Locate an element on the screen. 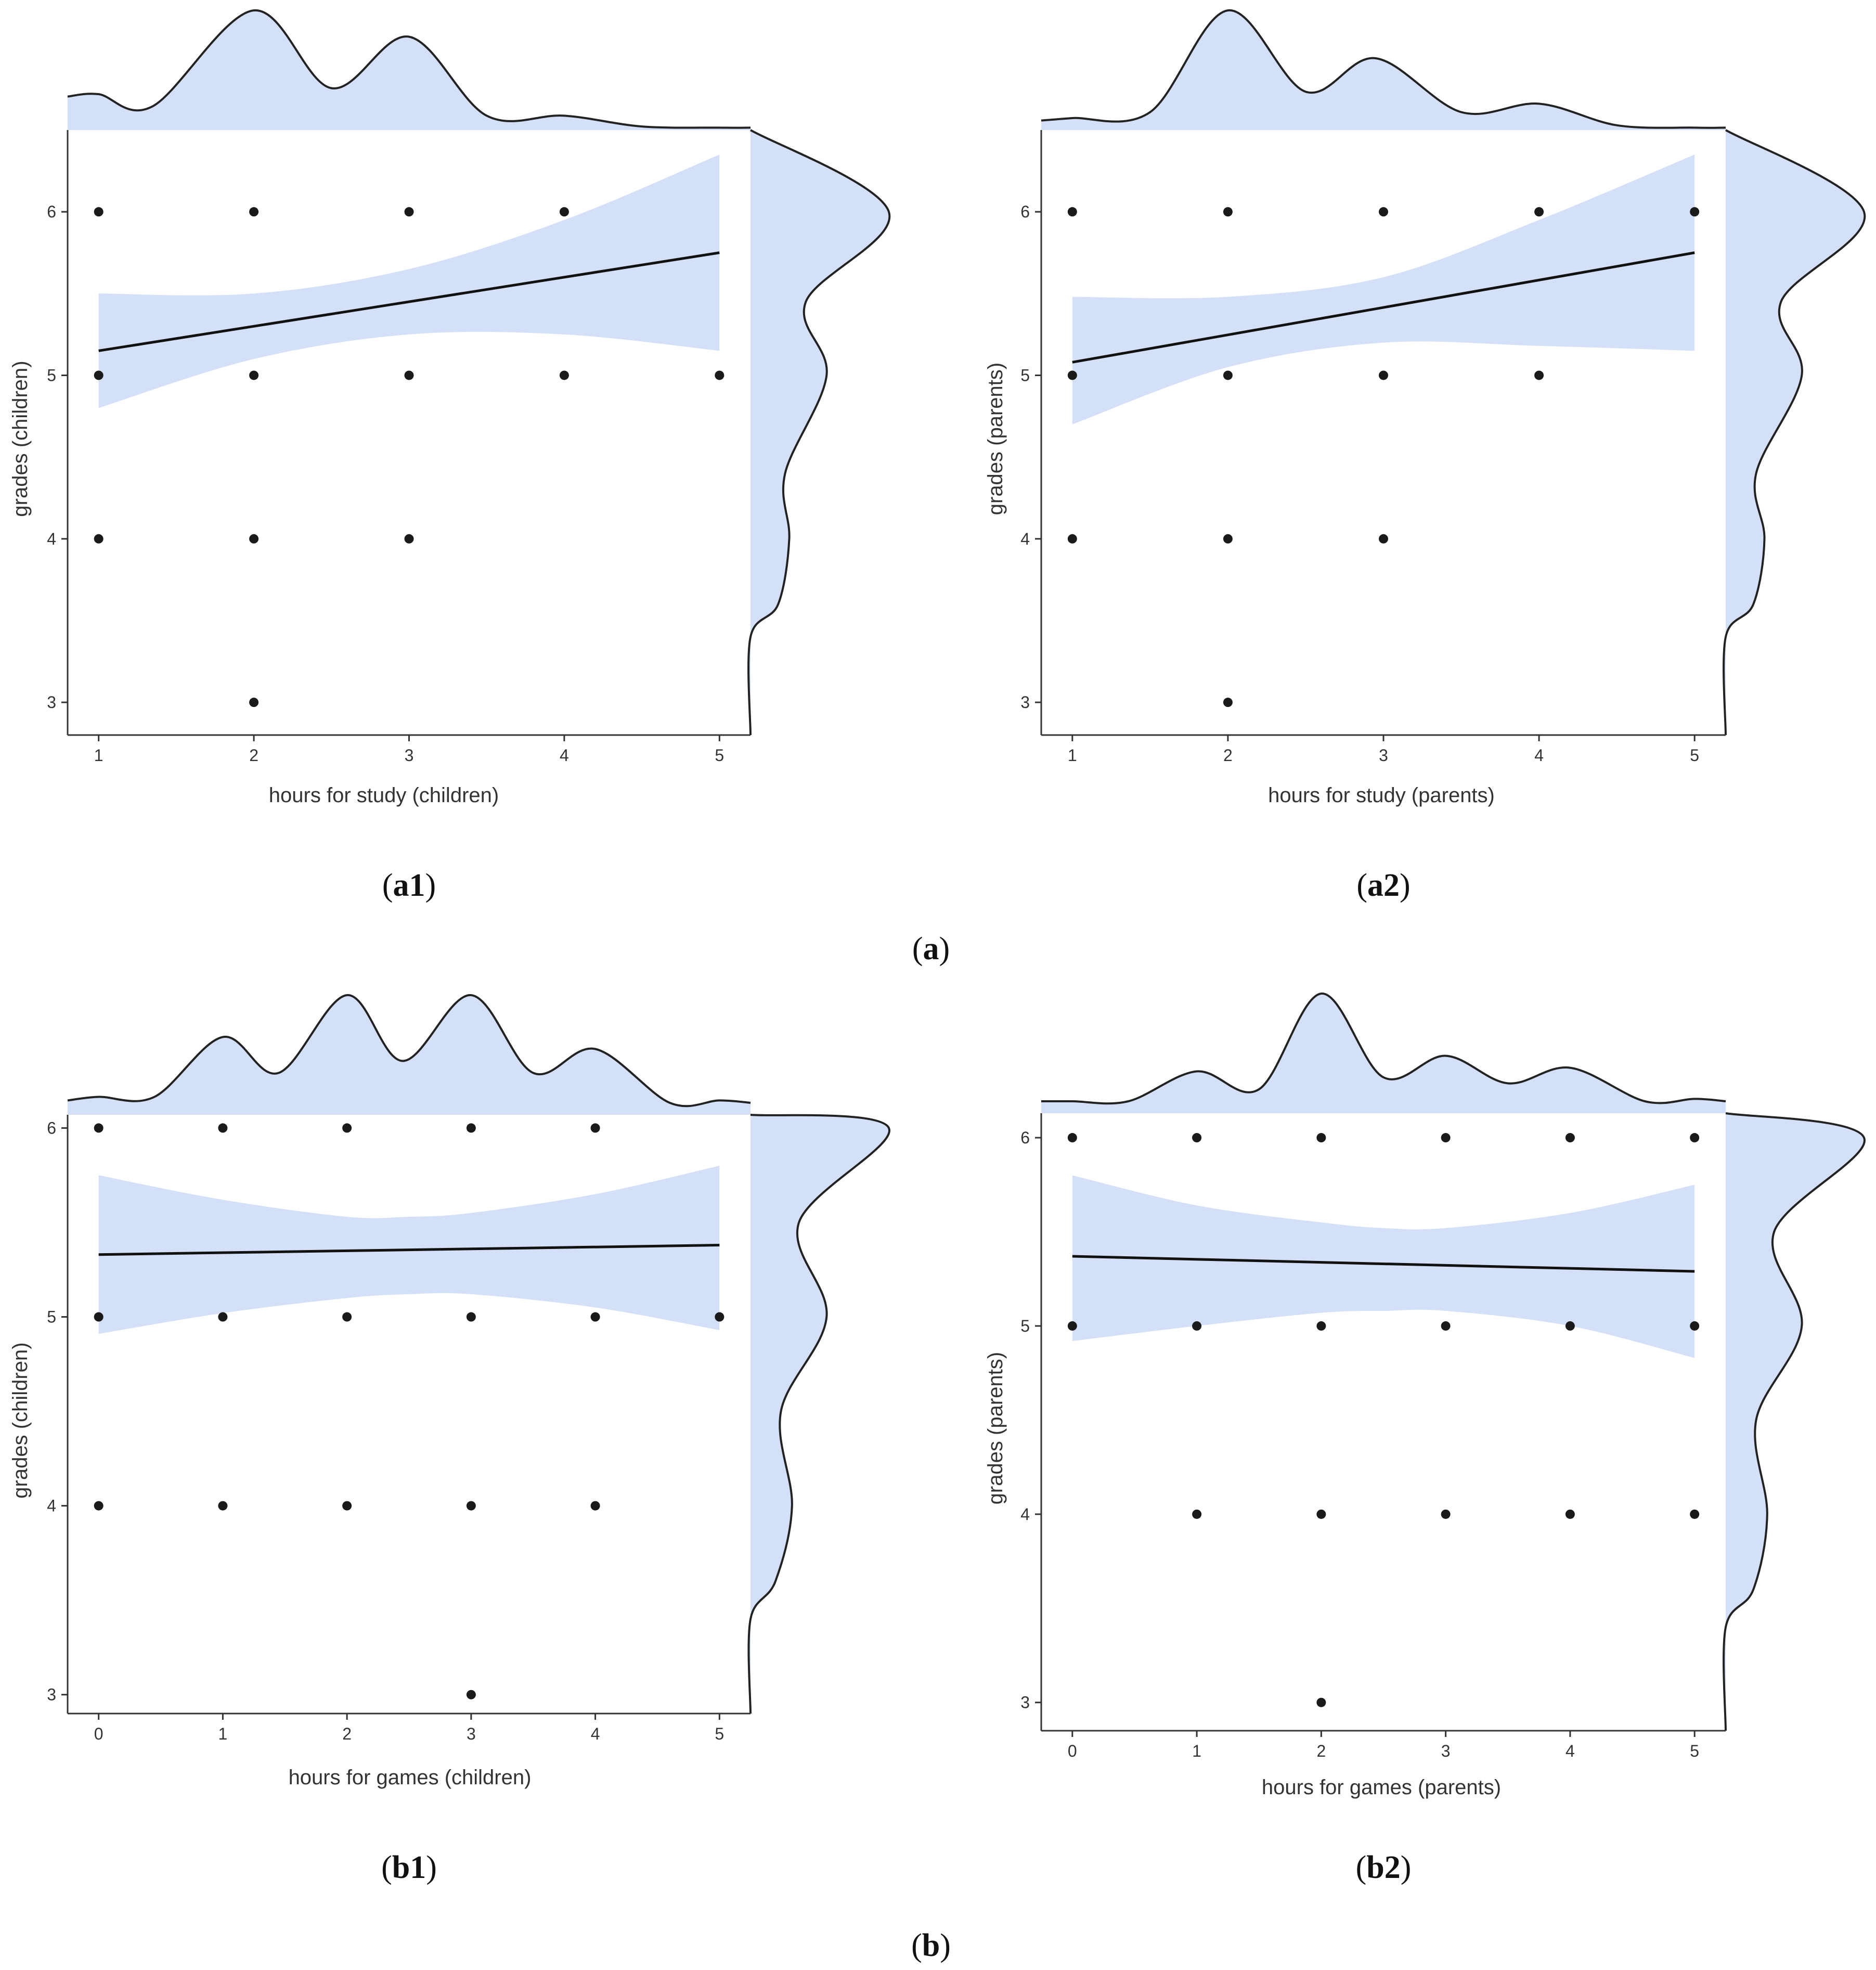 The width and height of the screenshot is (1876, 1970). panel-label: (a2) is located at coordinates (1383, 885).